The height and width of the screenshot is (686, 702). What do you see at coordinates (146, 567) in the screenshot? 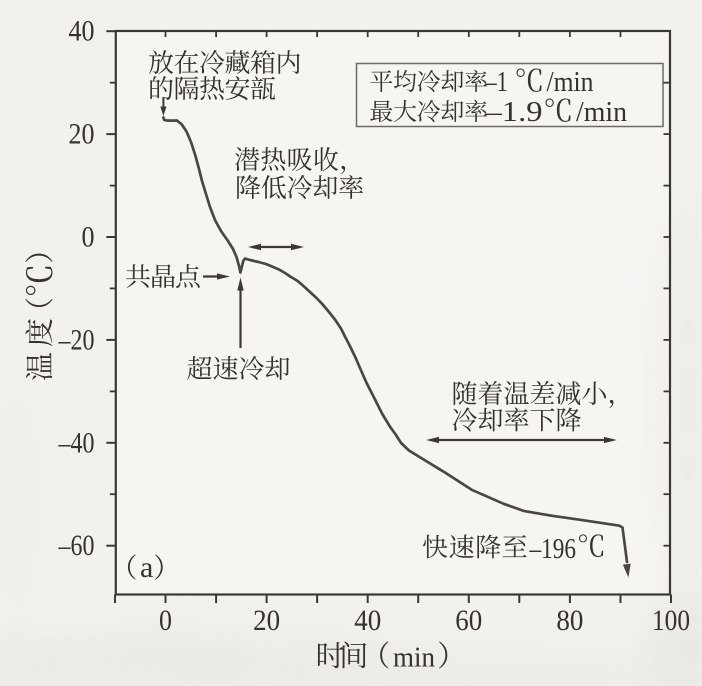
I see `svg-text: a` at bounding box center [146, 567].